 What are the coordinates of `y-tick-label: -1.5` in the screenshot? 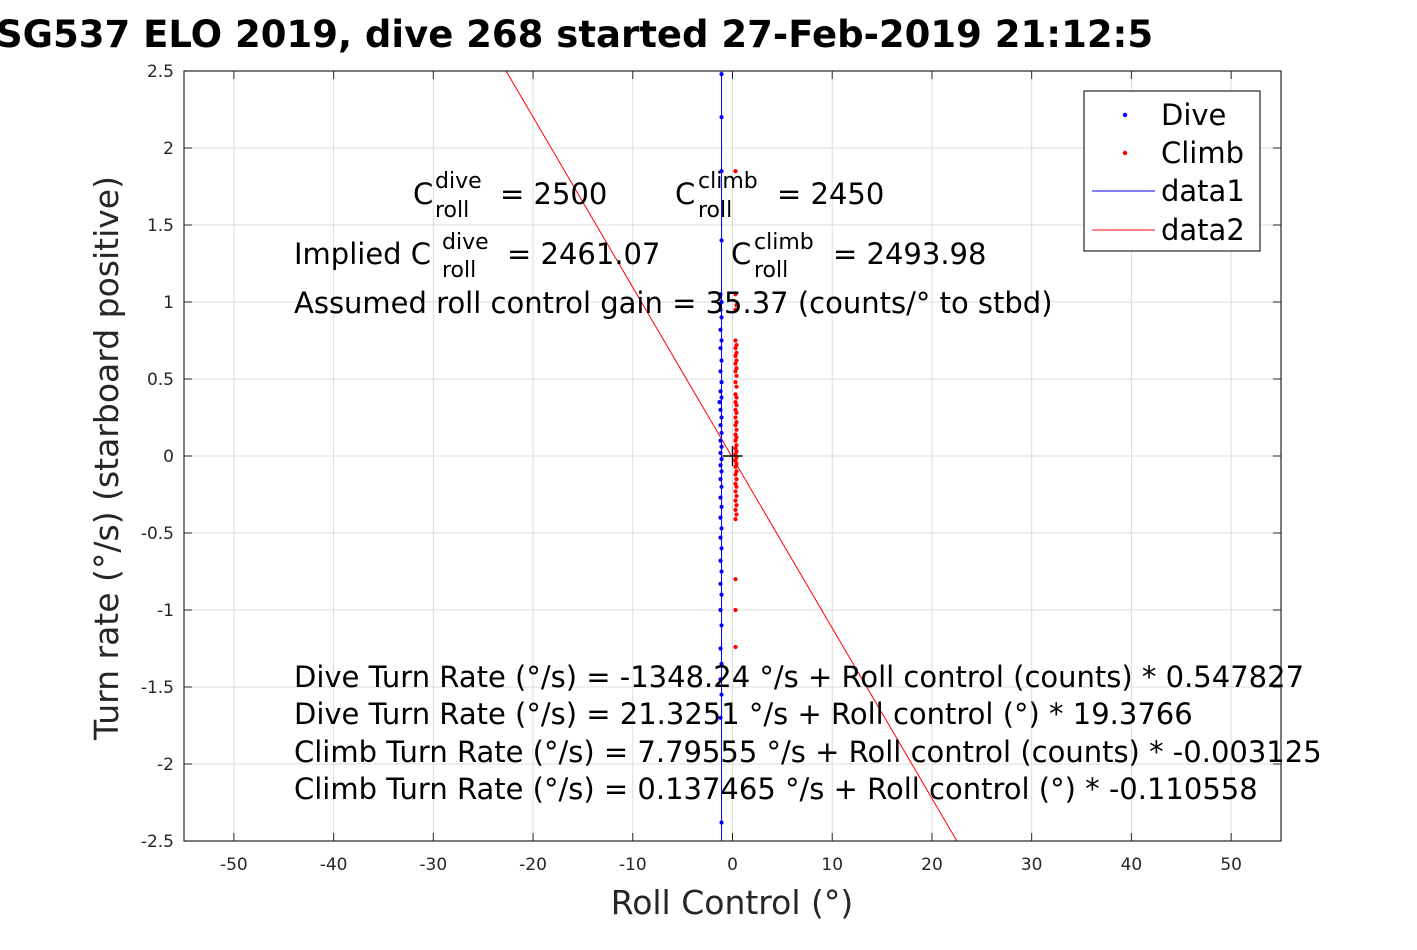 It's located at (157, 688).